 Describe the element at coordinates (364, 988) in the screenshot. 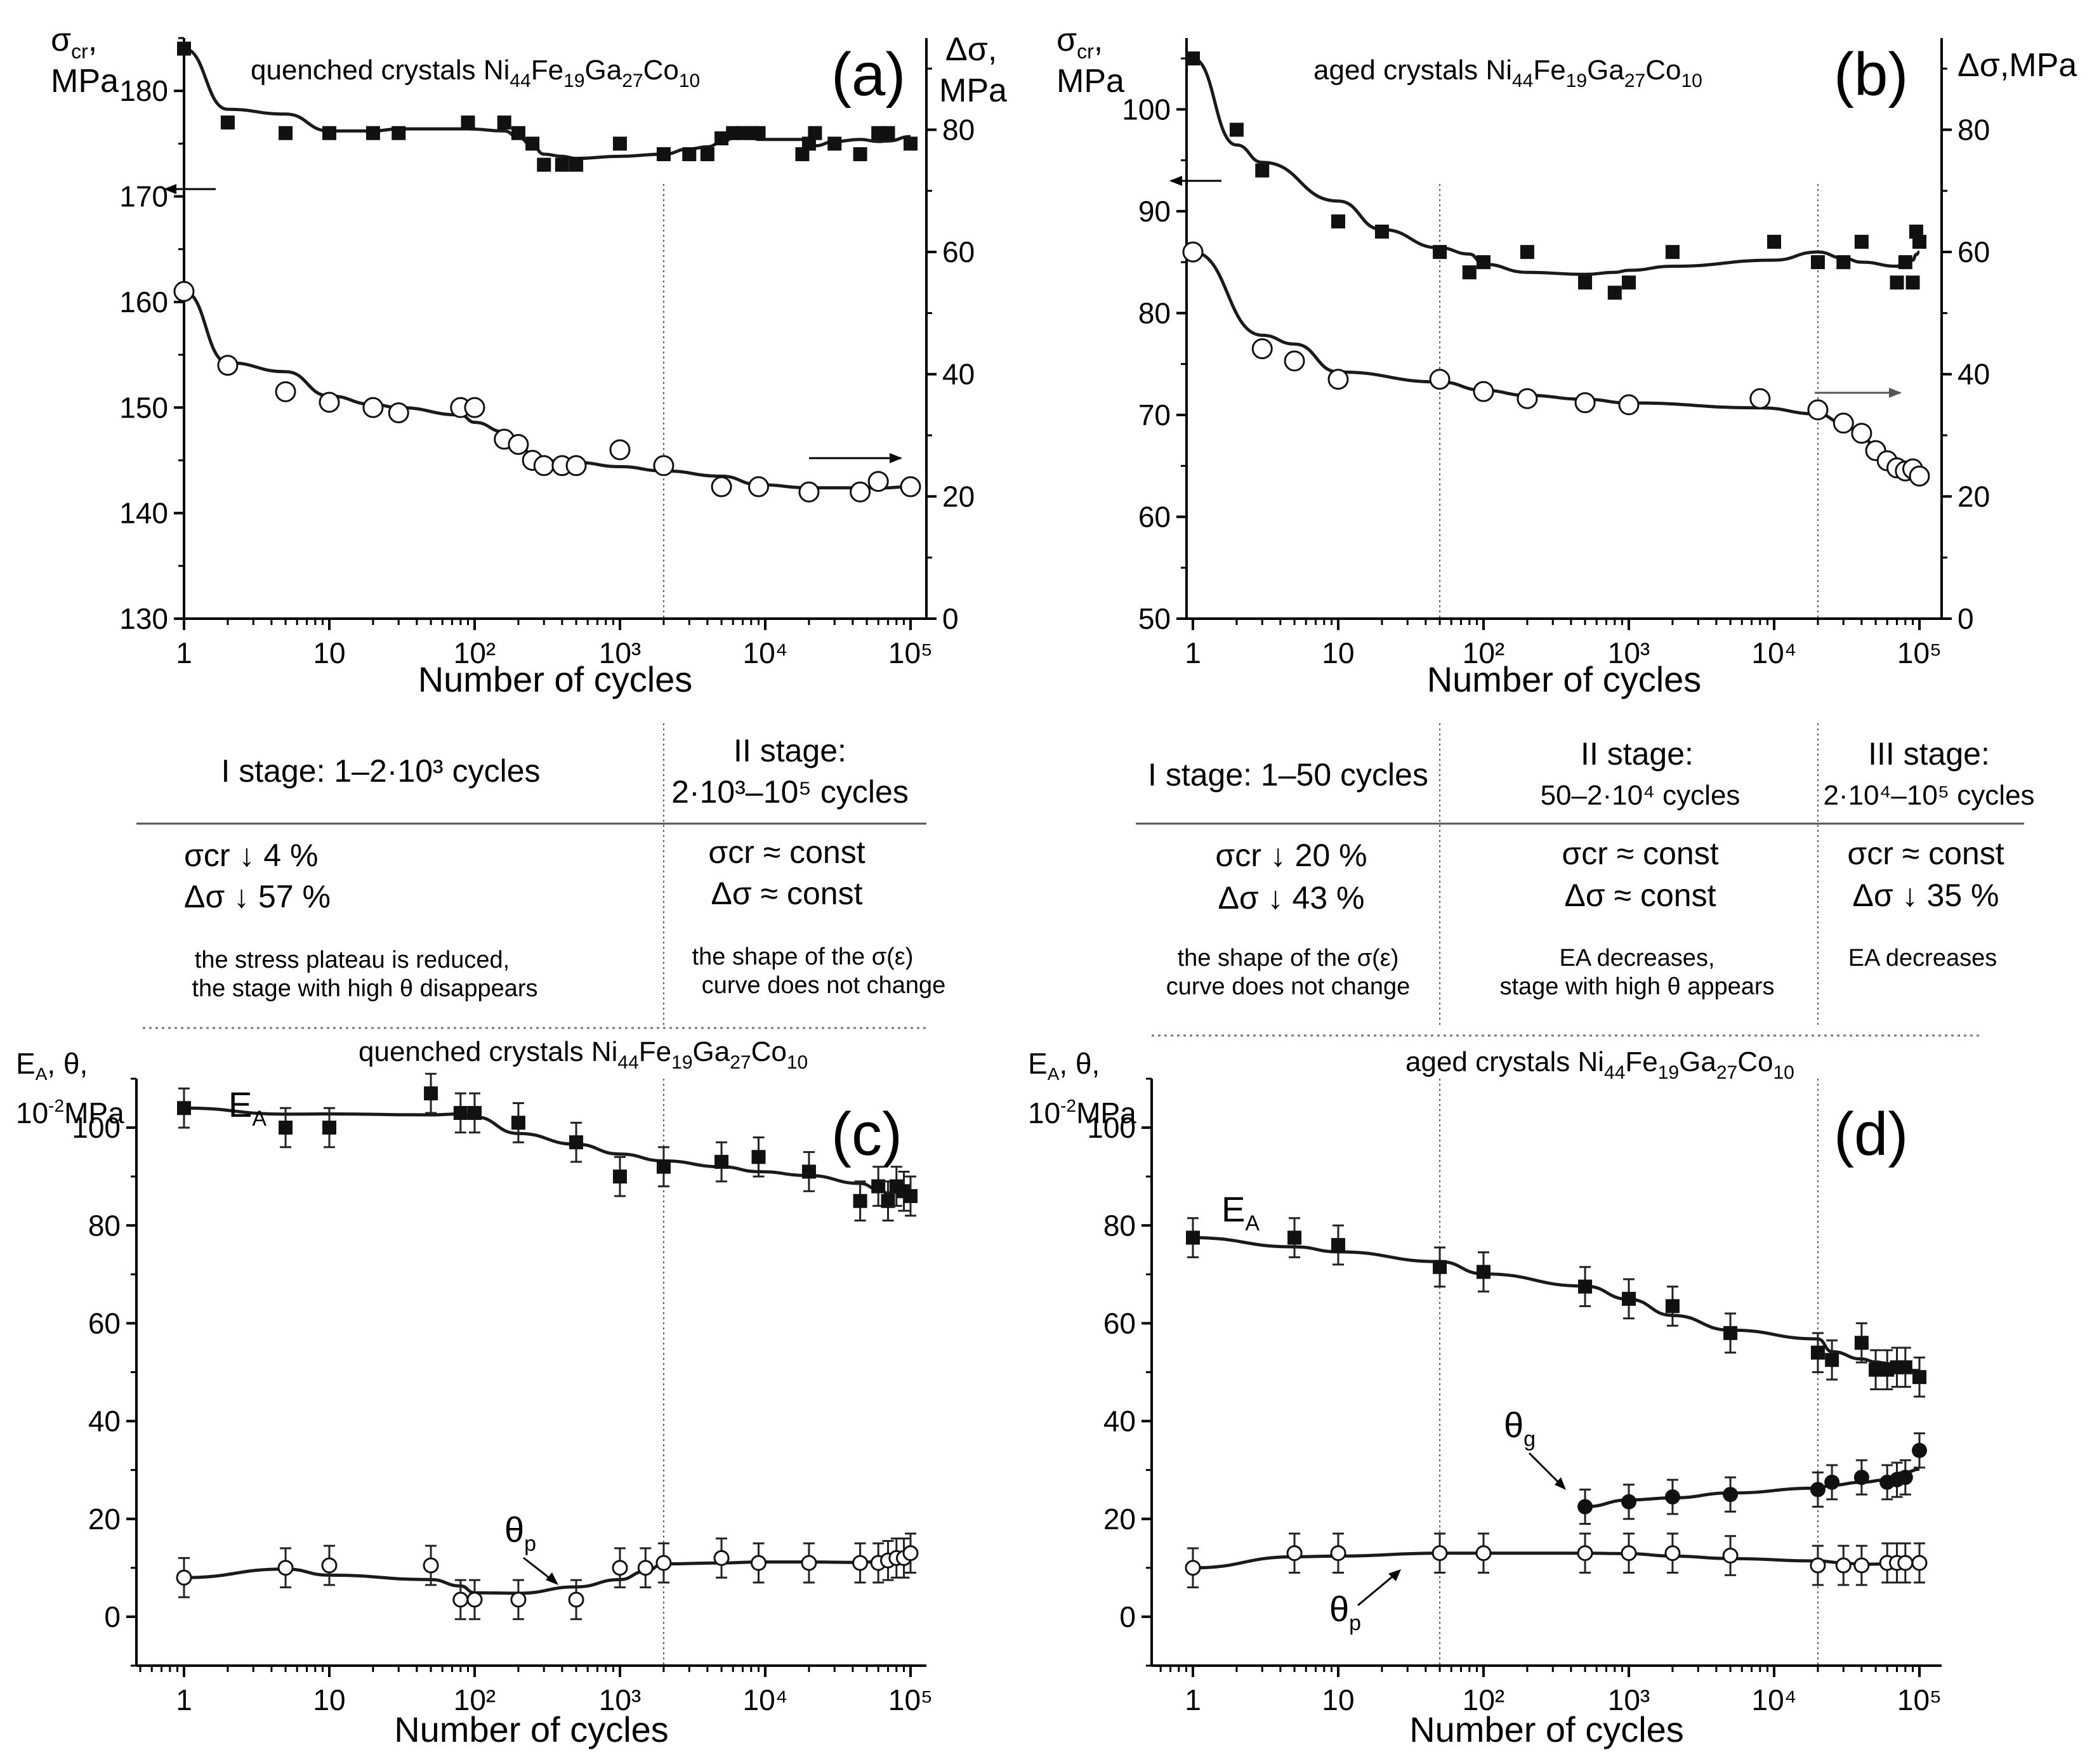

I see `stage-1-note-2: the stage with high θ disappears` at that location.